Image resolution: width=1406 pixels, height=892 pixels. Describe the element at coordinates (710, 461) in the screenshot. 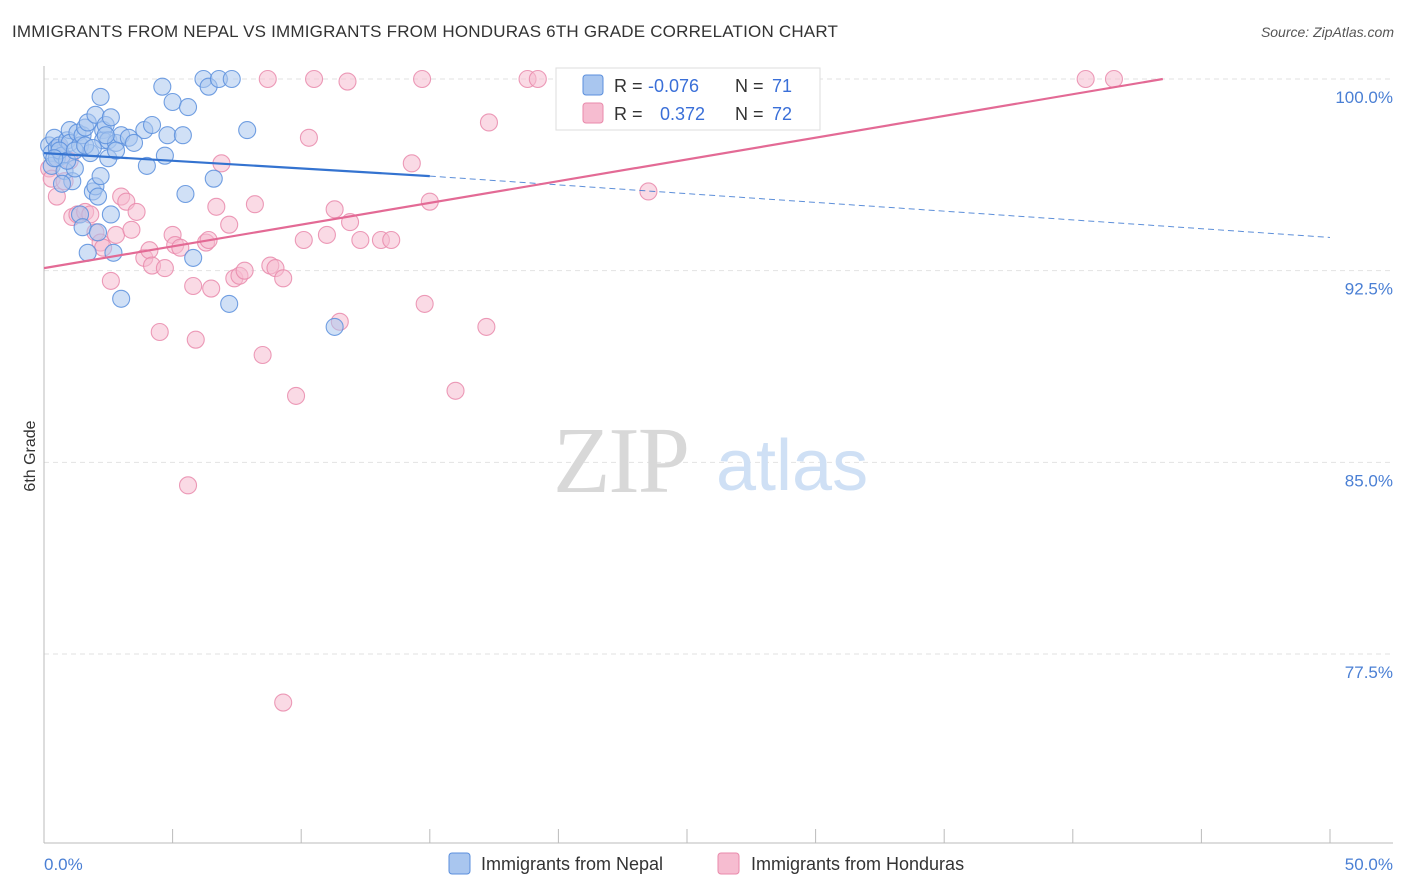

I see `watermark: ZIP atlas` at that location.